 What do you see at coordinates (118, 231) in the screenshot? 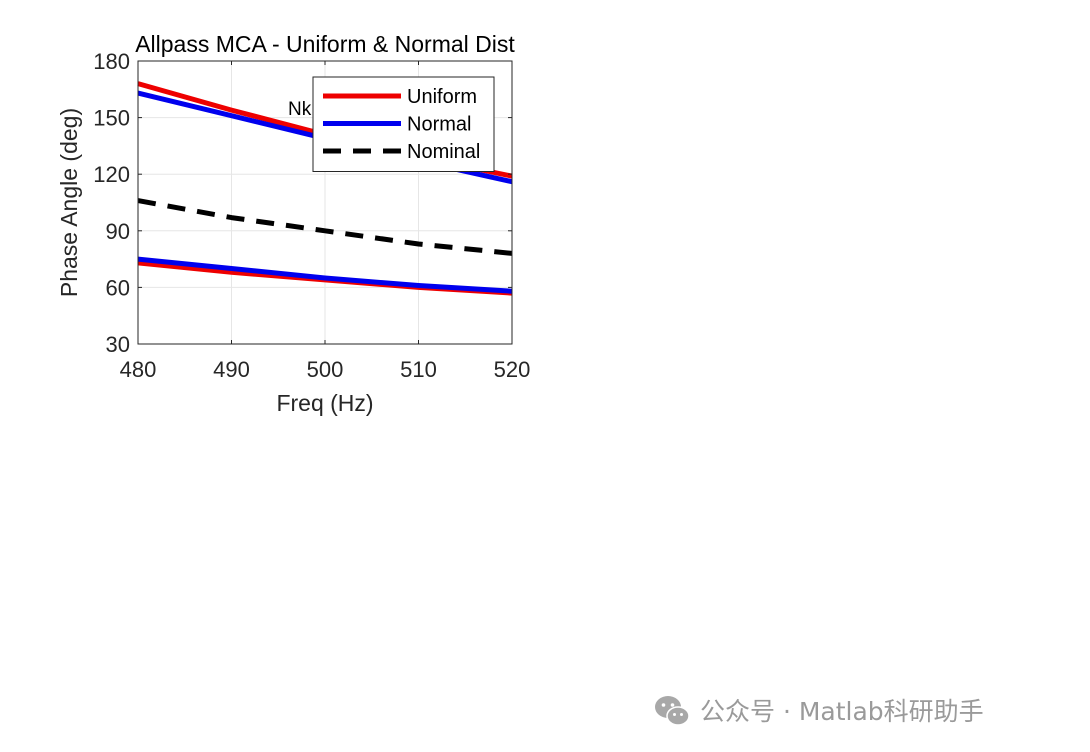
I see `y-tick-label: 90` at bounding box center [118, 231].